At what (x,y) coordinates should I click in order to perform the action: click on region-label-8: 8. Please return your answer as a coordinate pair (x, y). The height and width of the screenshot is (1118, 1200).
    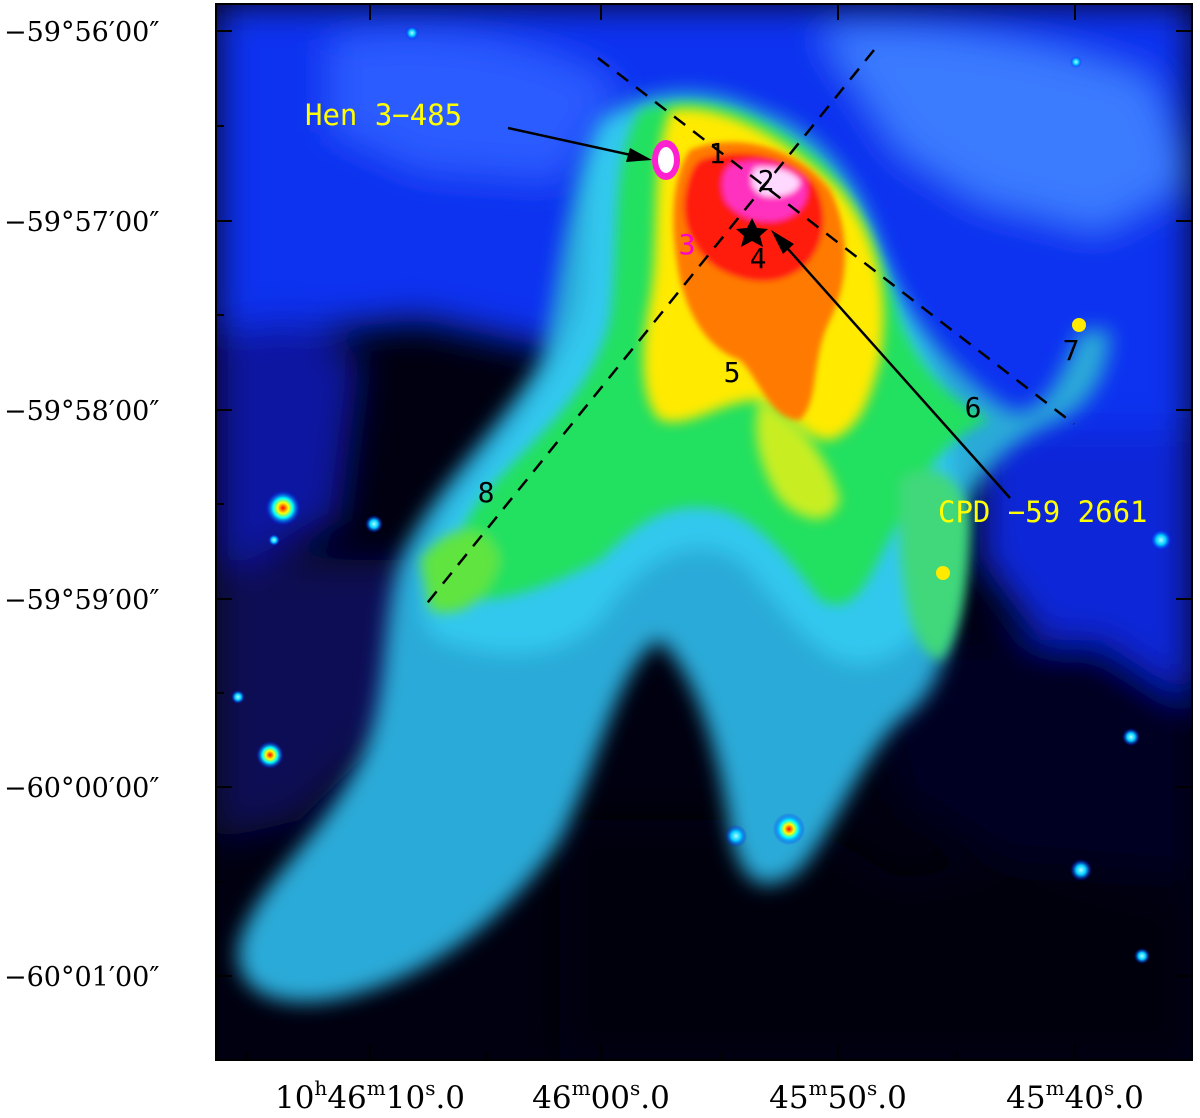
    Looking at the image, I should click on (486, 492).